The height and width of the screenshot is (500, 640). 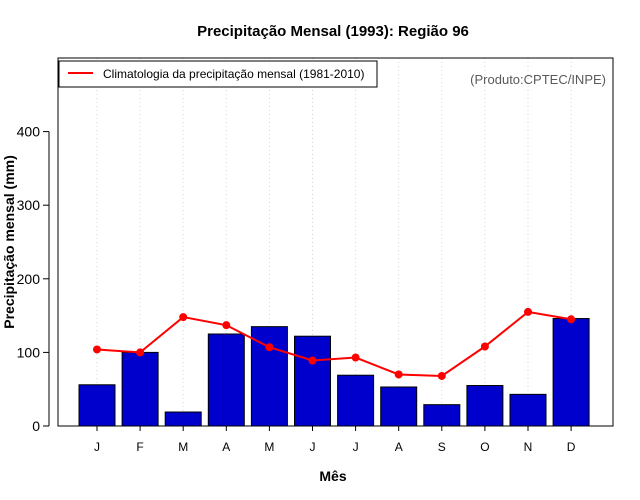 I want to click on legend-box, so click(x=218, y=74).